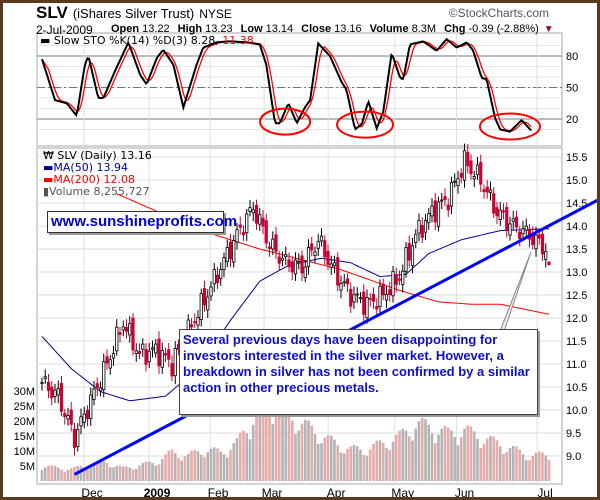 This screenshot has width=600, height=500. What do you see at coordinates (27, 467) in the screenshot?
I see `volume-tick-label: 5M` at bounding box center [27, 467].